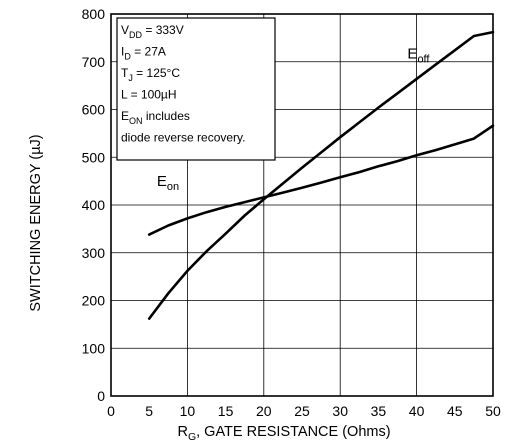 The height and width of the screenshot is (443, 509). Describe the element at coordinates (149, 95) in the screenshot. I see `condition-line: L = 100µH` at that location.